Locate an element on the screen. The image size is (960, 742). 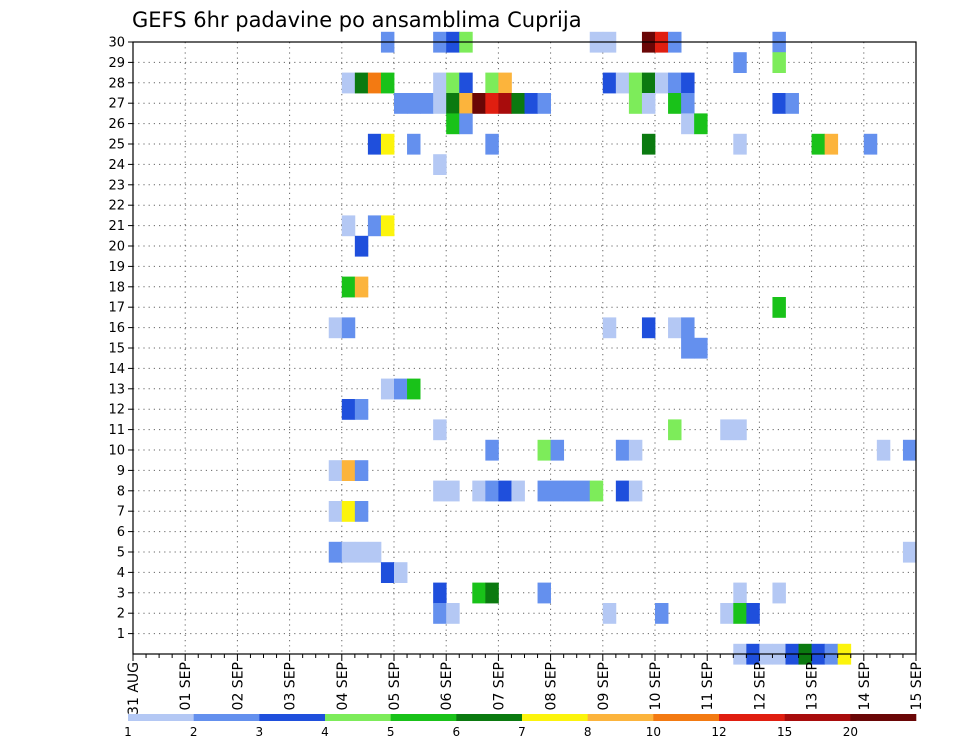
y-tick-label: 20 is located at coordinates (116, 247).